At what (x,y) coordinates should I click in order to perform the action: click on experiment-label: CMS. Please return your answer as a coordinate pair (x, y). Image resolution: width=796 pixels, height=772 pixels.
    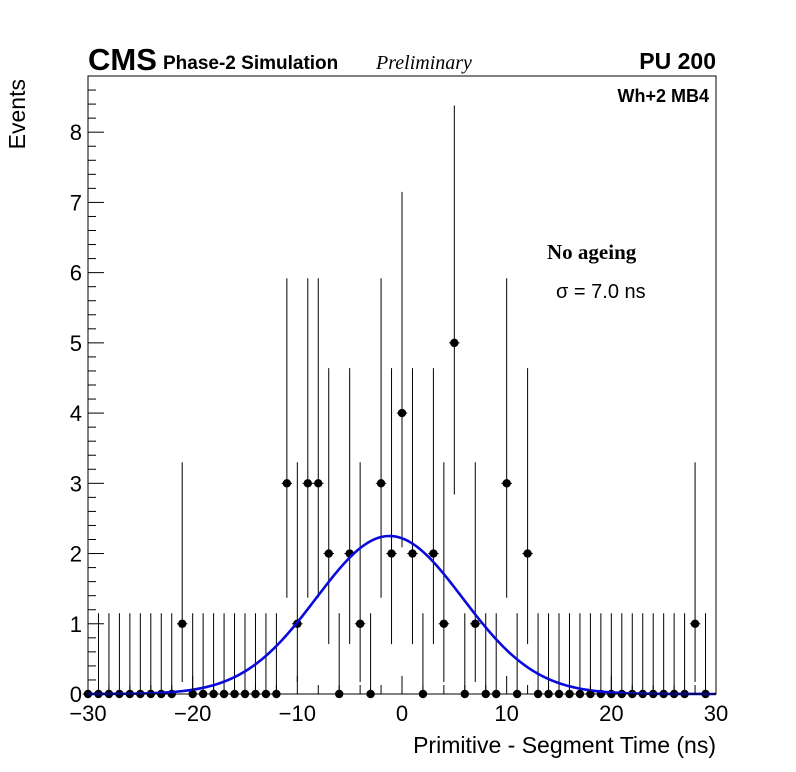
    Looking at the image, I should click on (122, 59).